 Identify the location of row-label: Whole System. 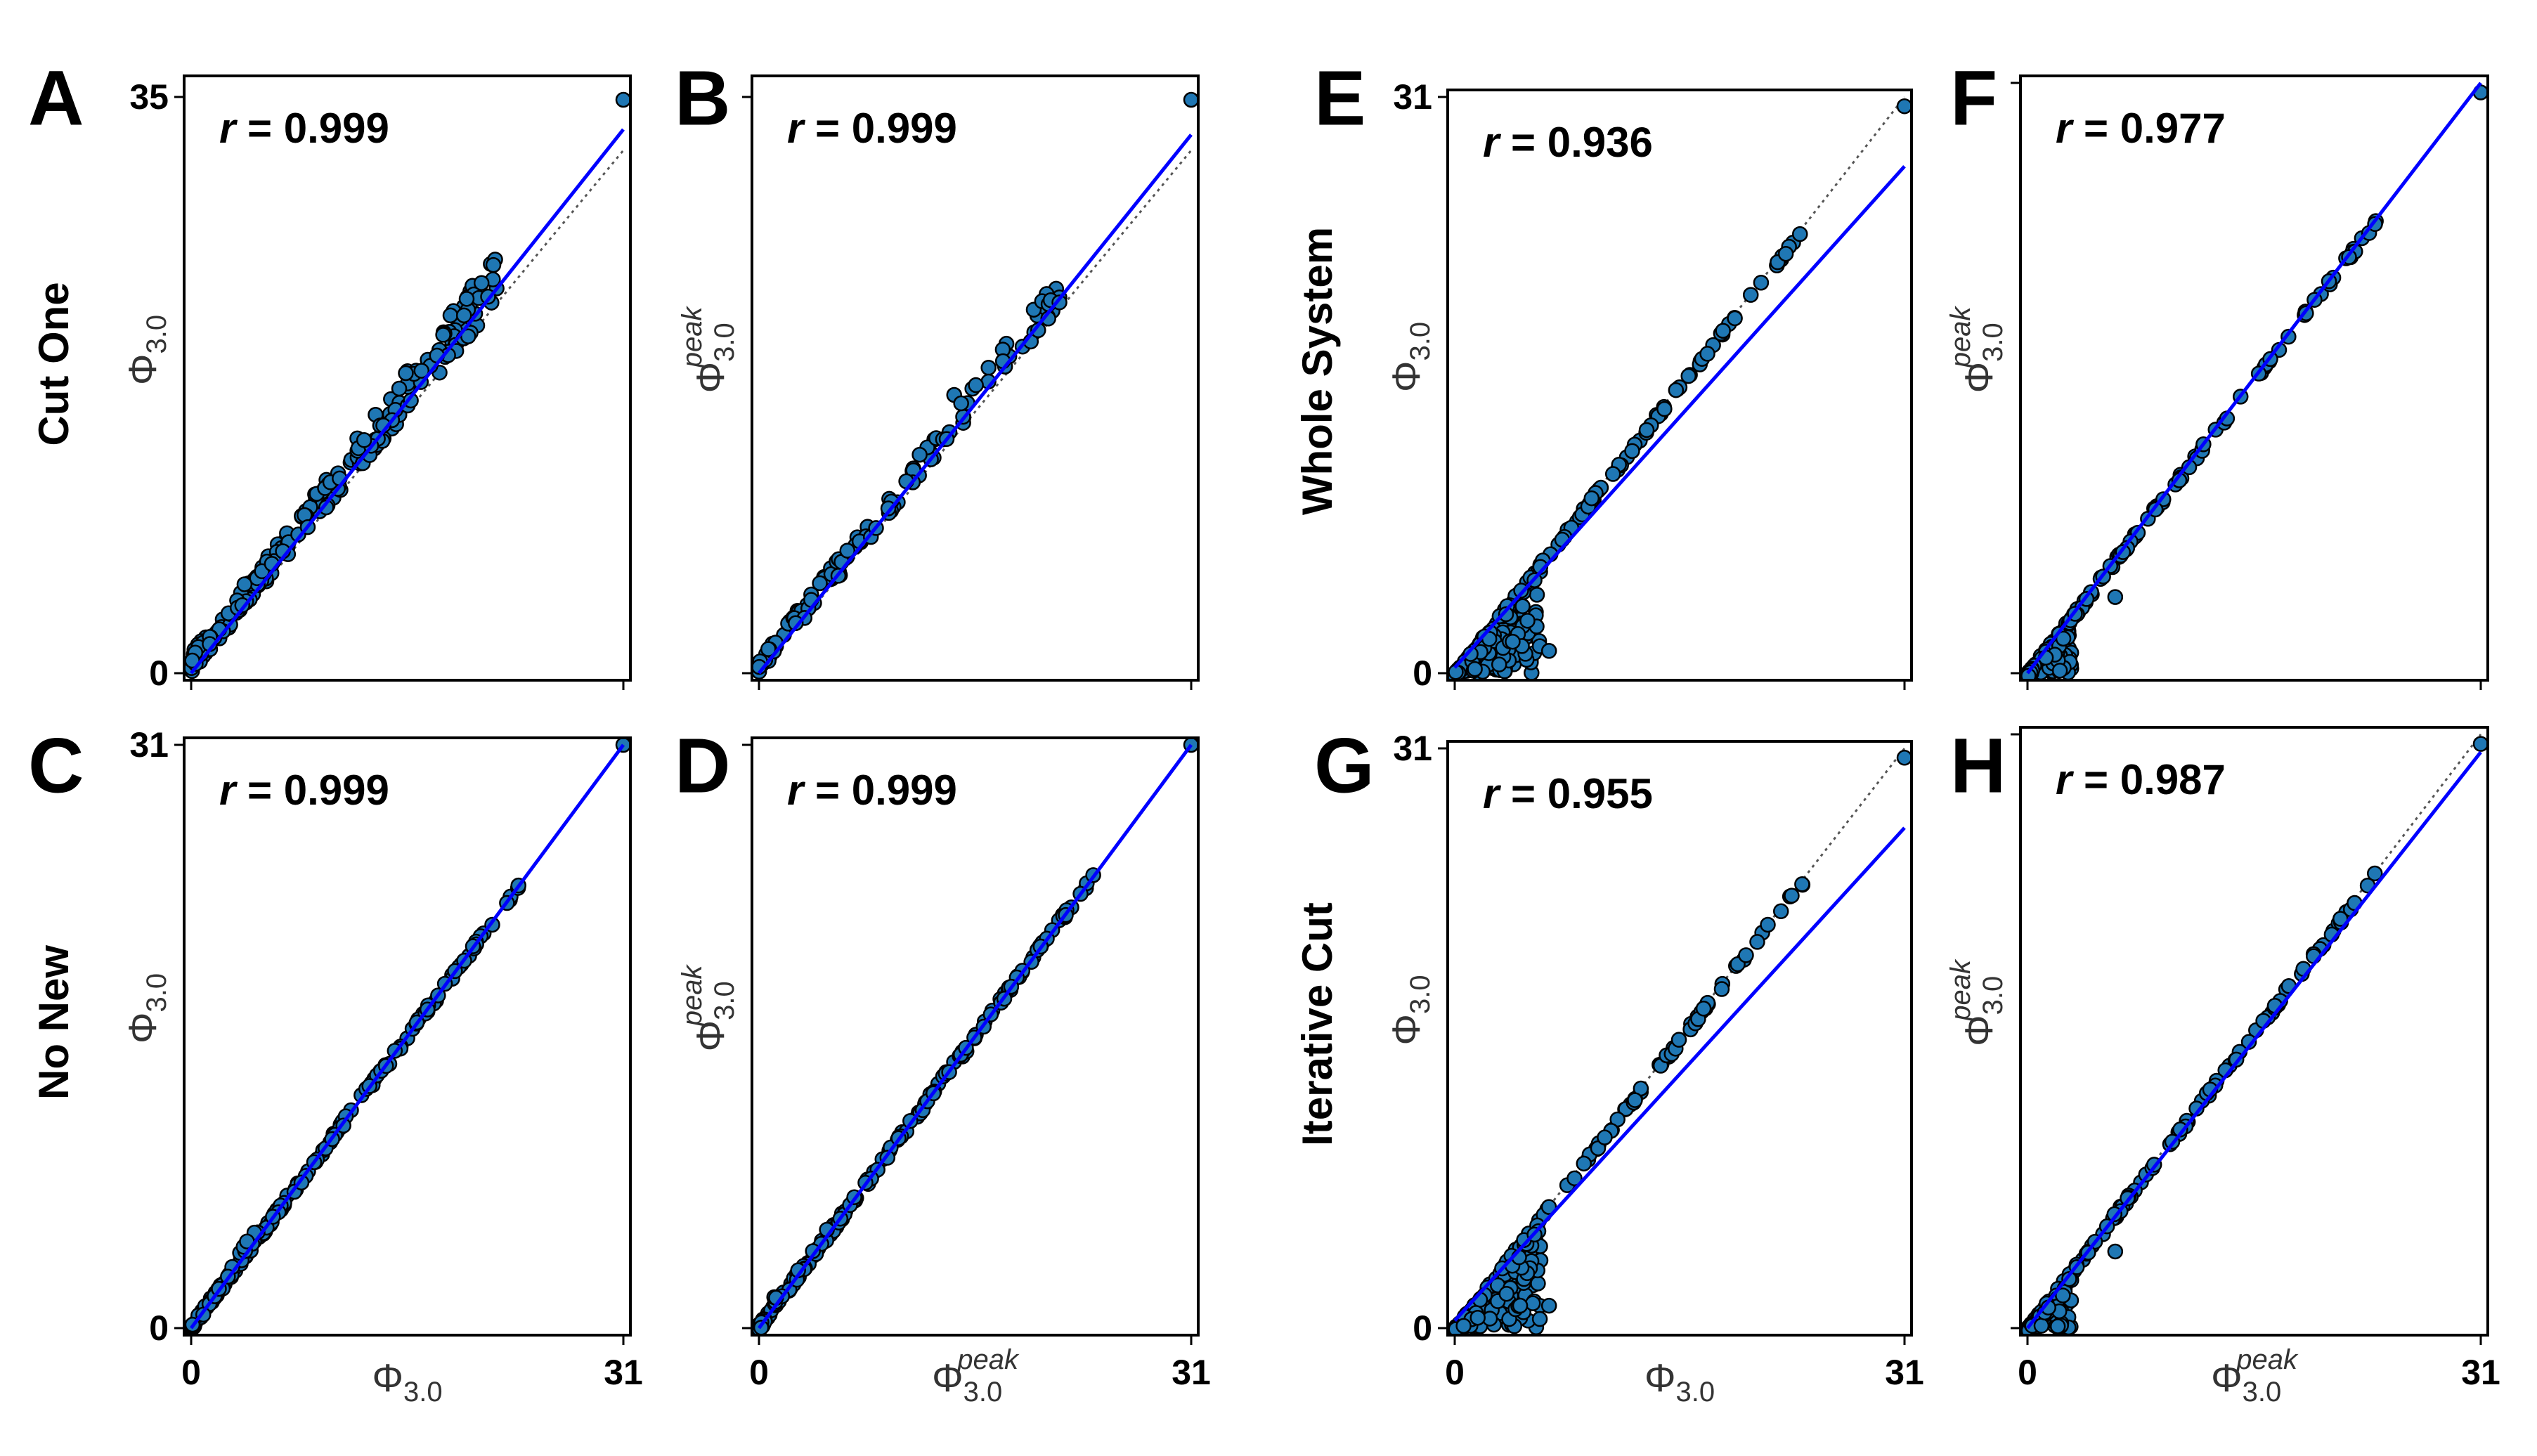
(1318, 371).